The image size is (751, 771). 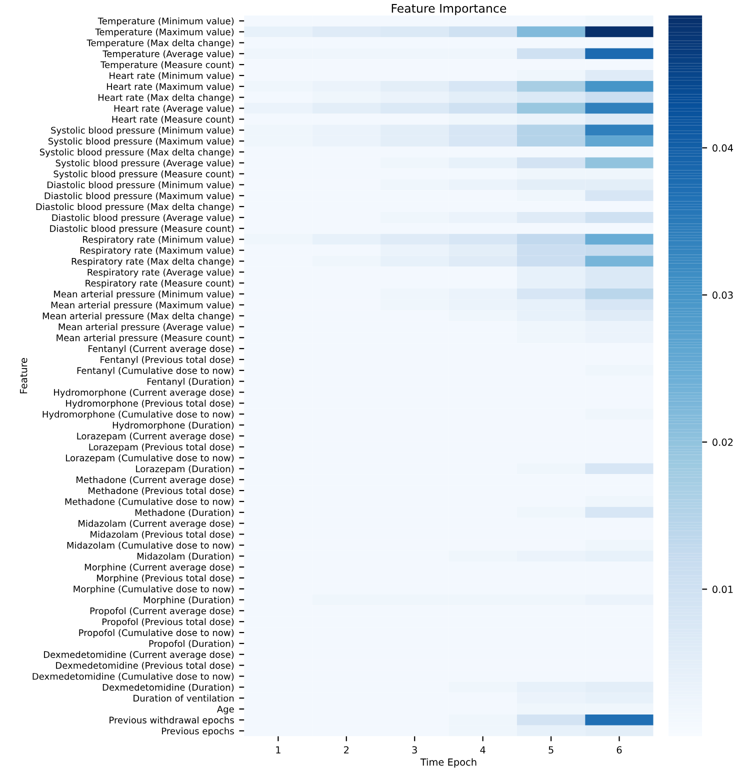 What do you see at coordinates (155, 371) in the screenshot?
I see `y-tick-label: Fentanyl (Cumulative dose to now)` at bounding box center [155, 371].